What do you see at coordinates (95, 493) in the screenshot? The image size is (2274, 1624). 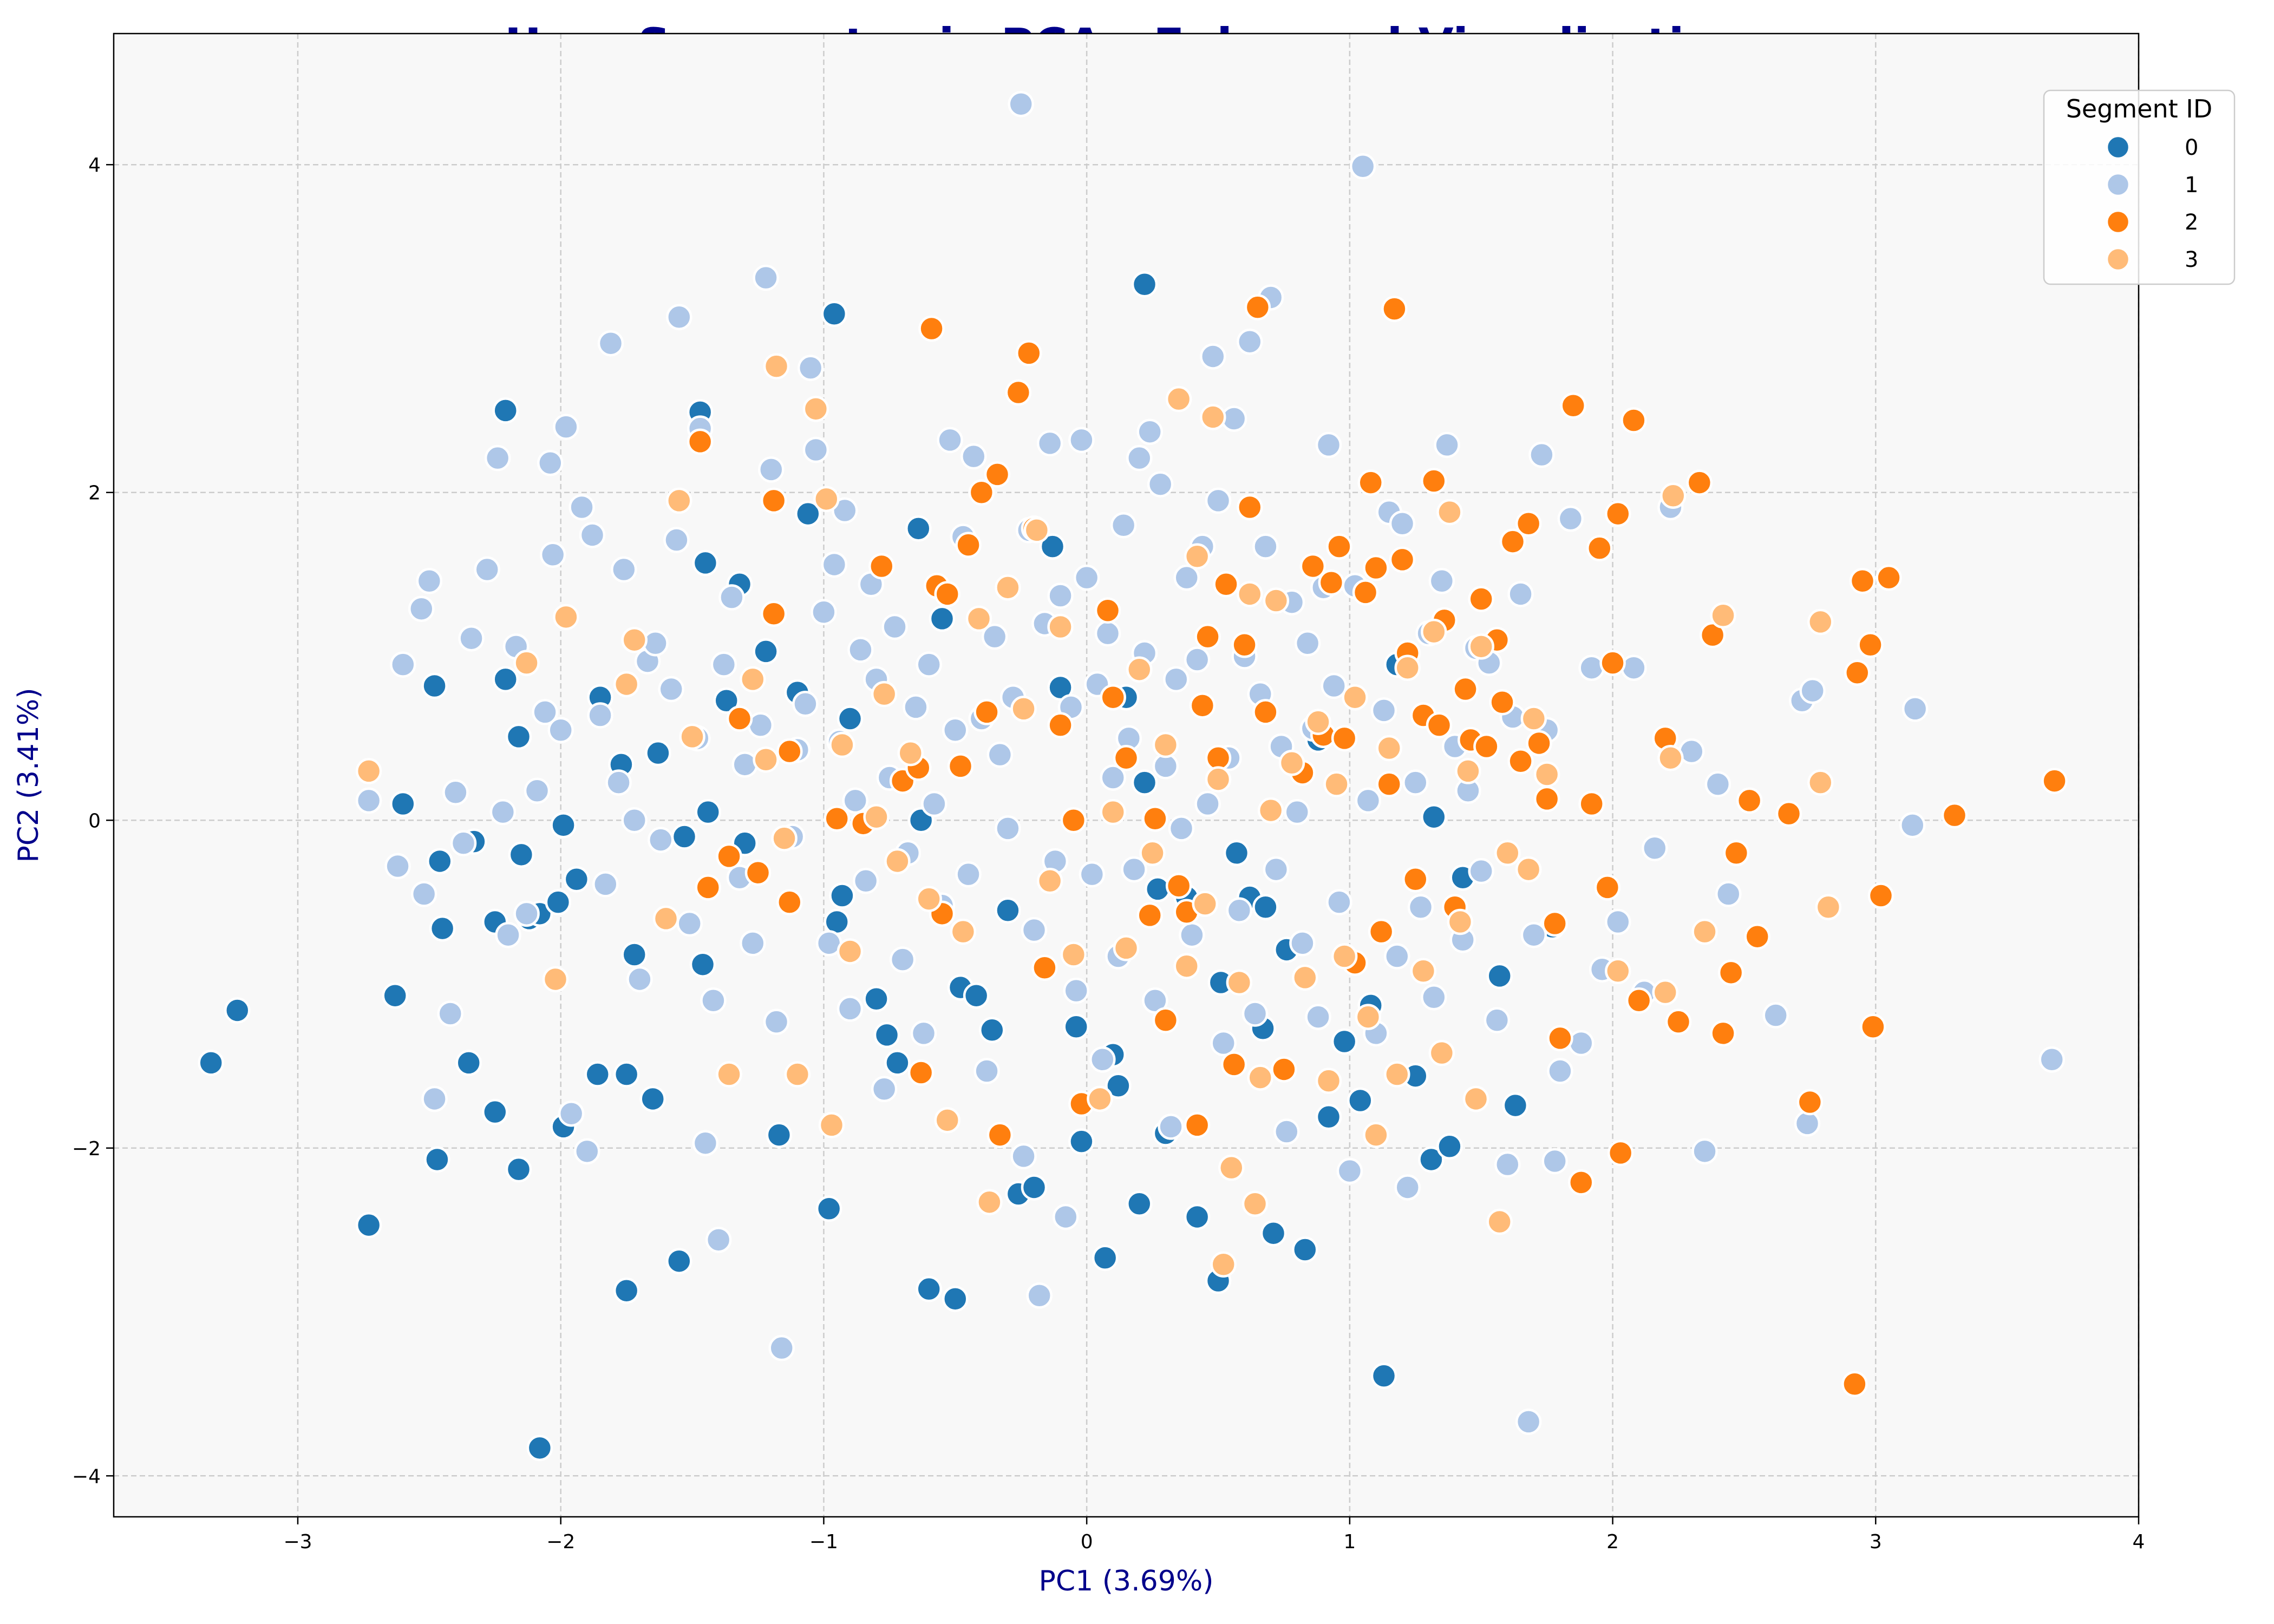 I see `y-tick-label: 2` at bounding box center [95, 493].